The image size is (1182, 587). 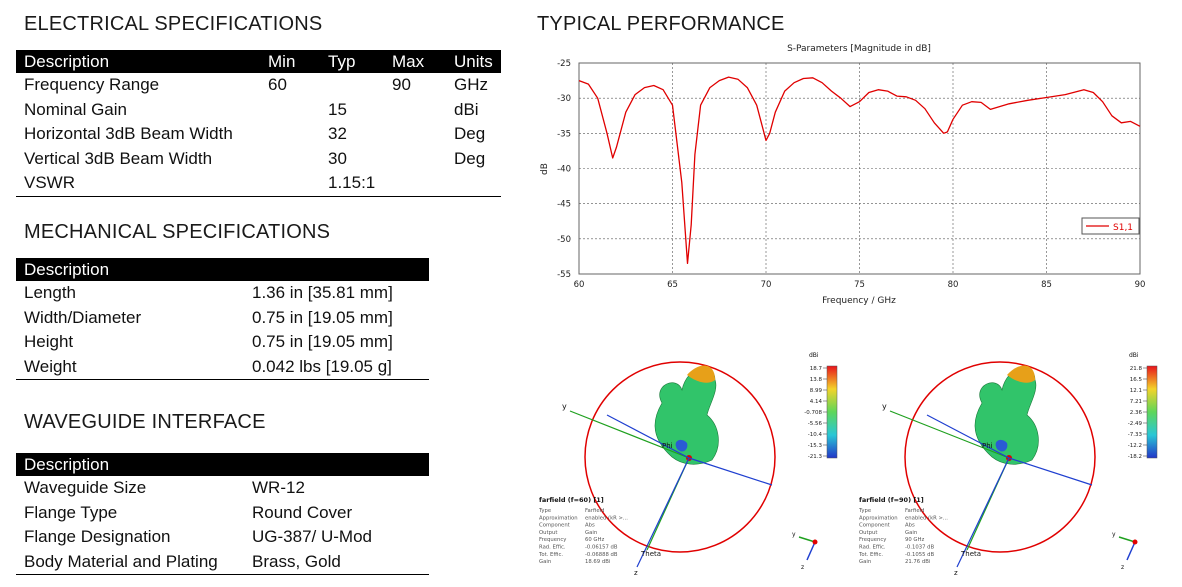 What do you see at coordinates (1135, 457) in the screenshot?
I see `colorbar-tick-label: -18.2` at bounding box center [1135, 457].